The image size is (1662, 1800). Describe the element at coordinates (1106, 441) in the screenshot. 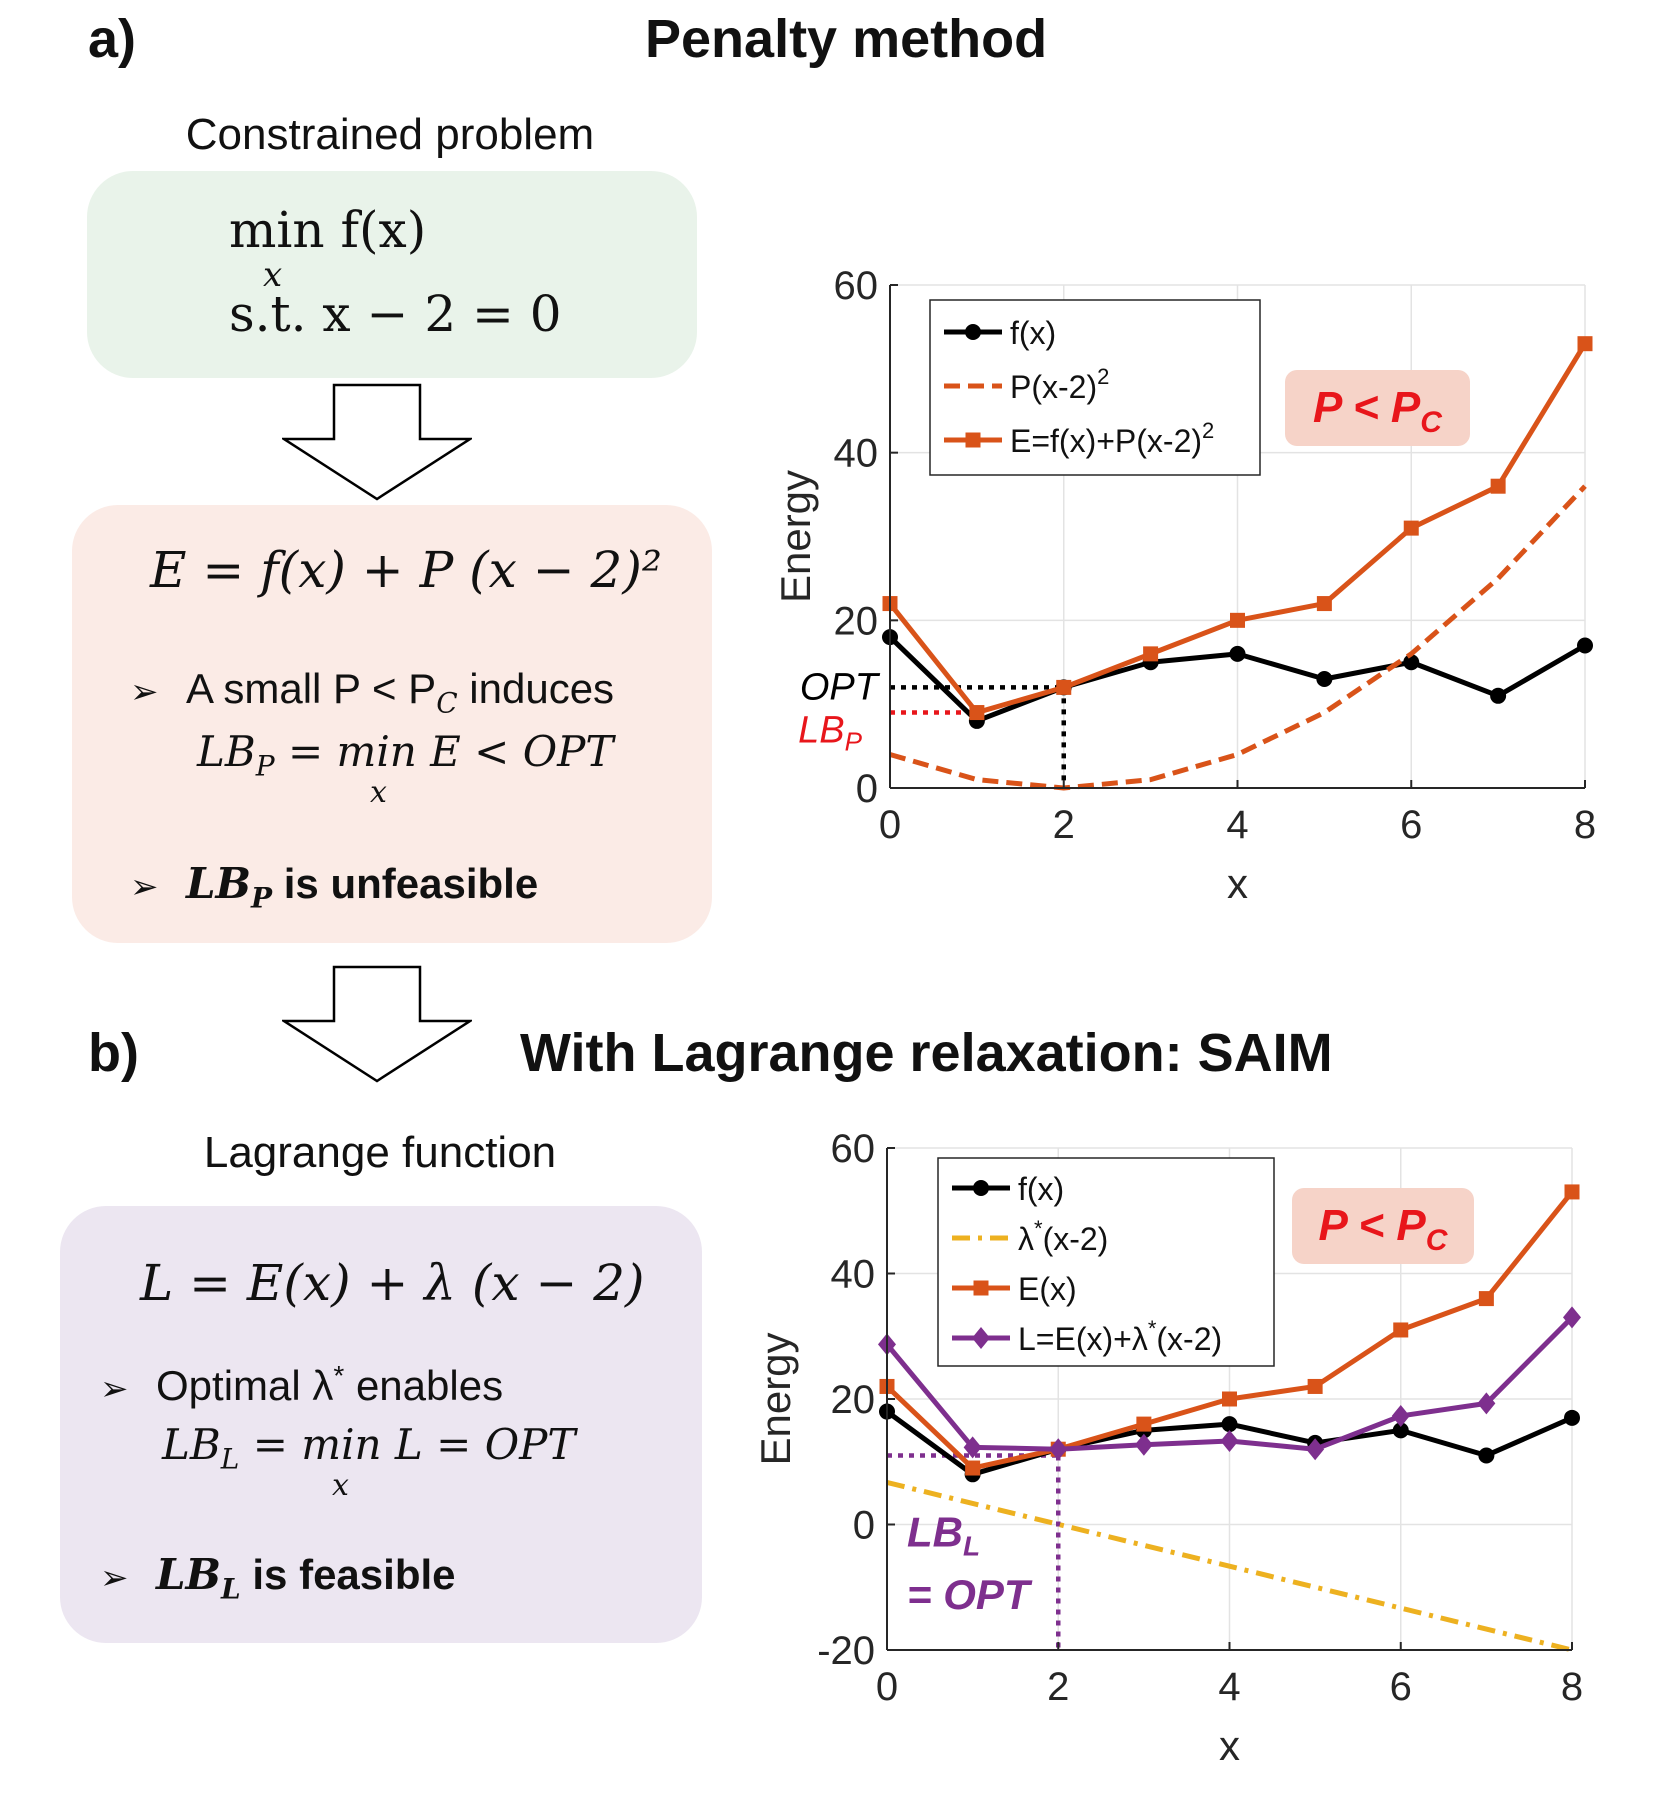

I see `legend-label-main-2: E=f(x)+P(x-2)` at that location.